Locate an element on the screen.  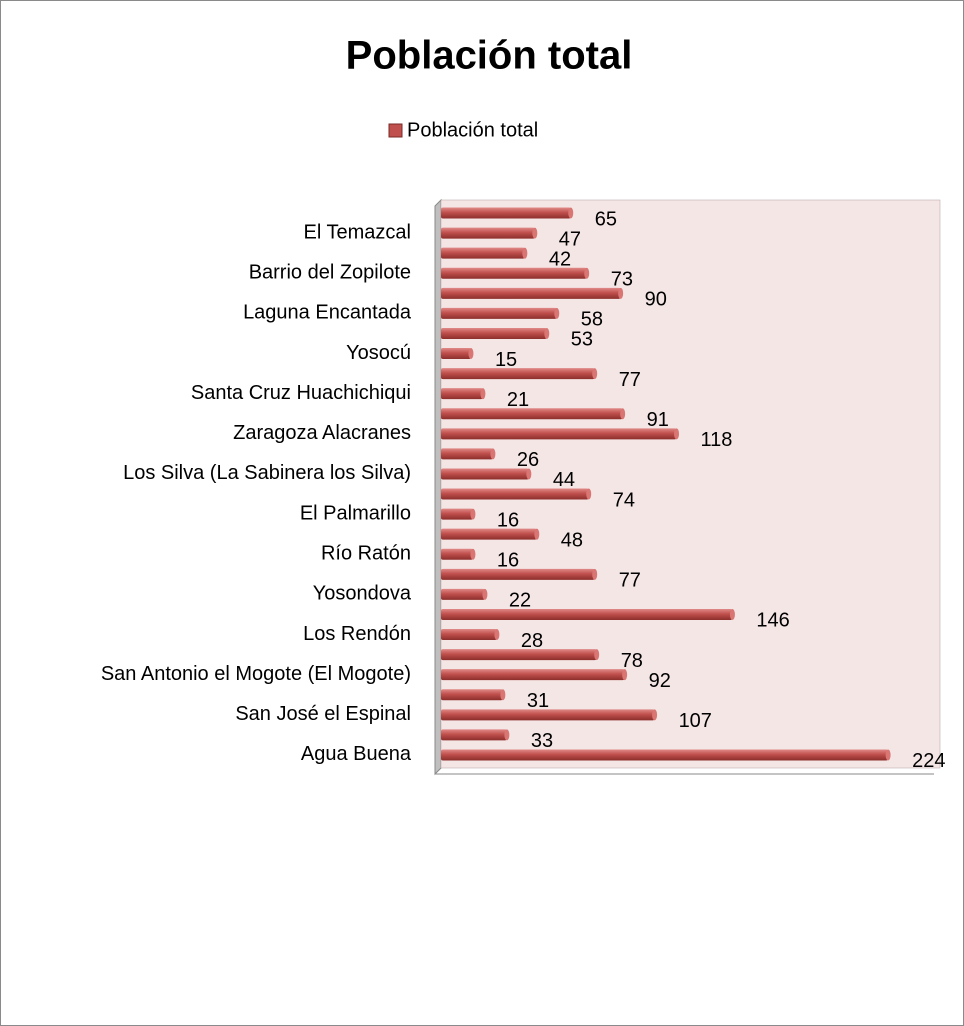
value-label: 92 is located at coordinates (660, 681).